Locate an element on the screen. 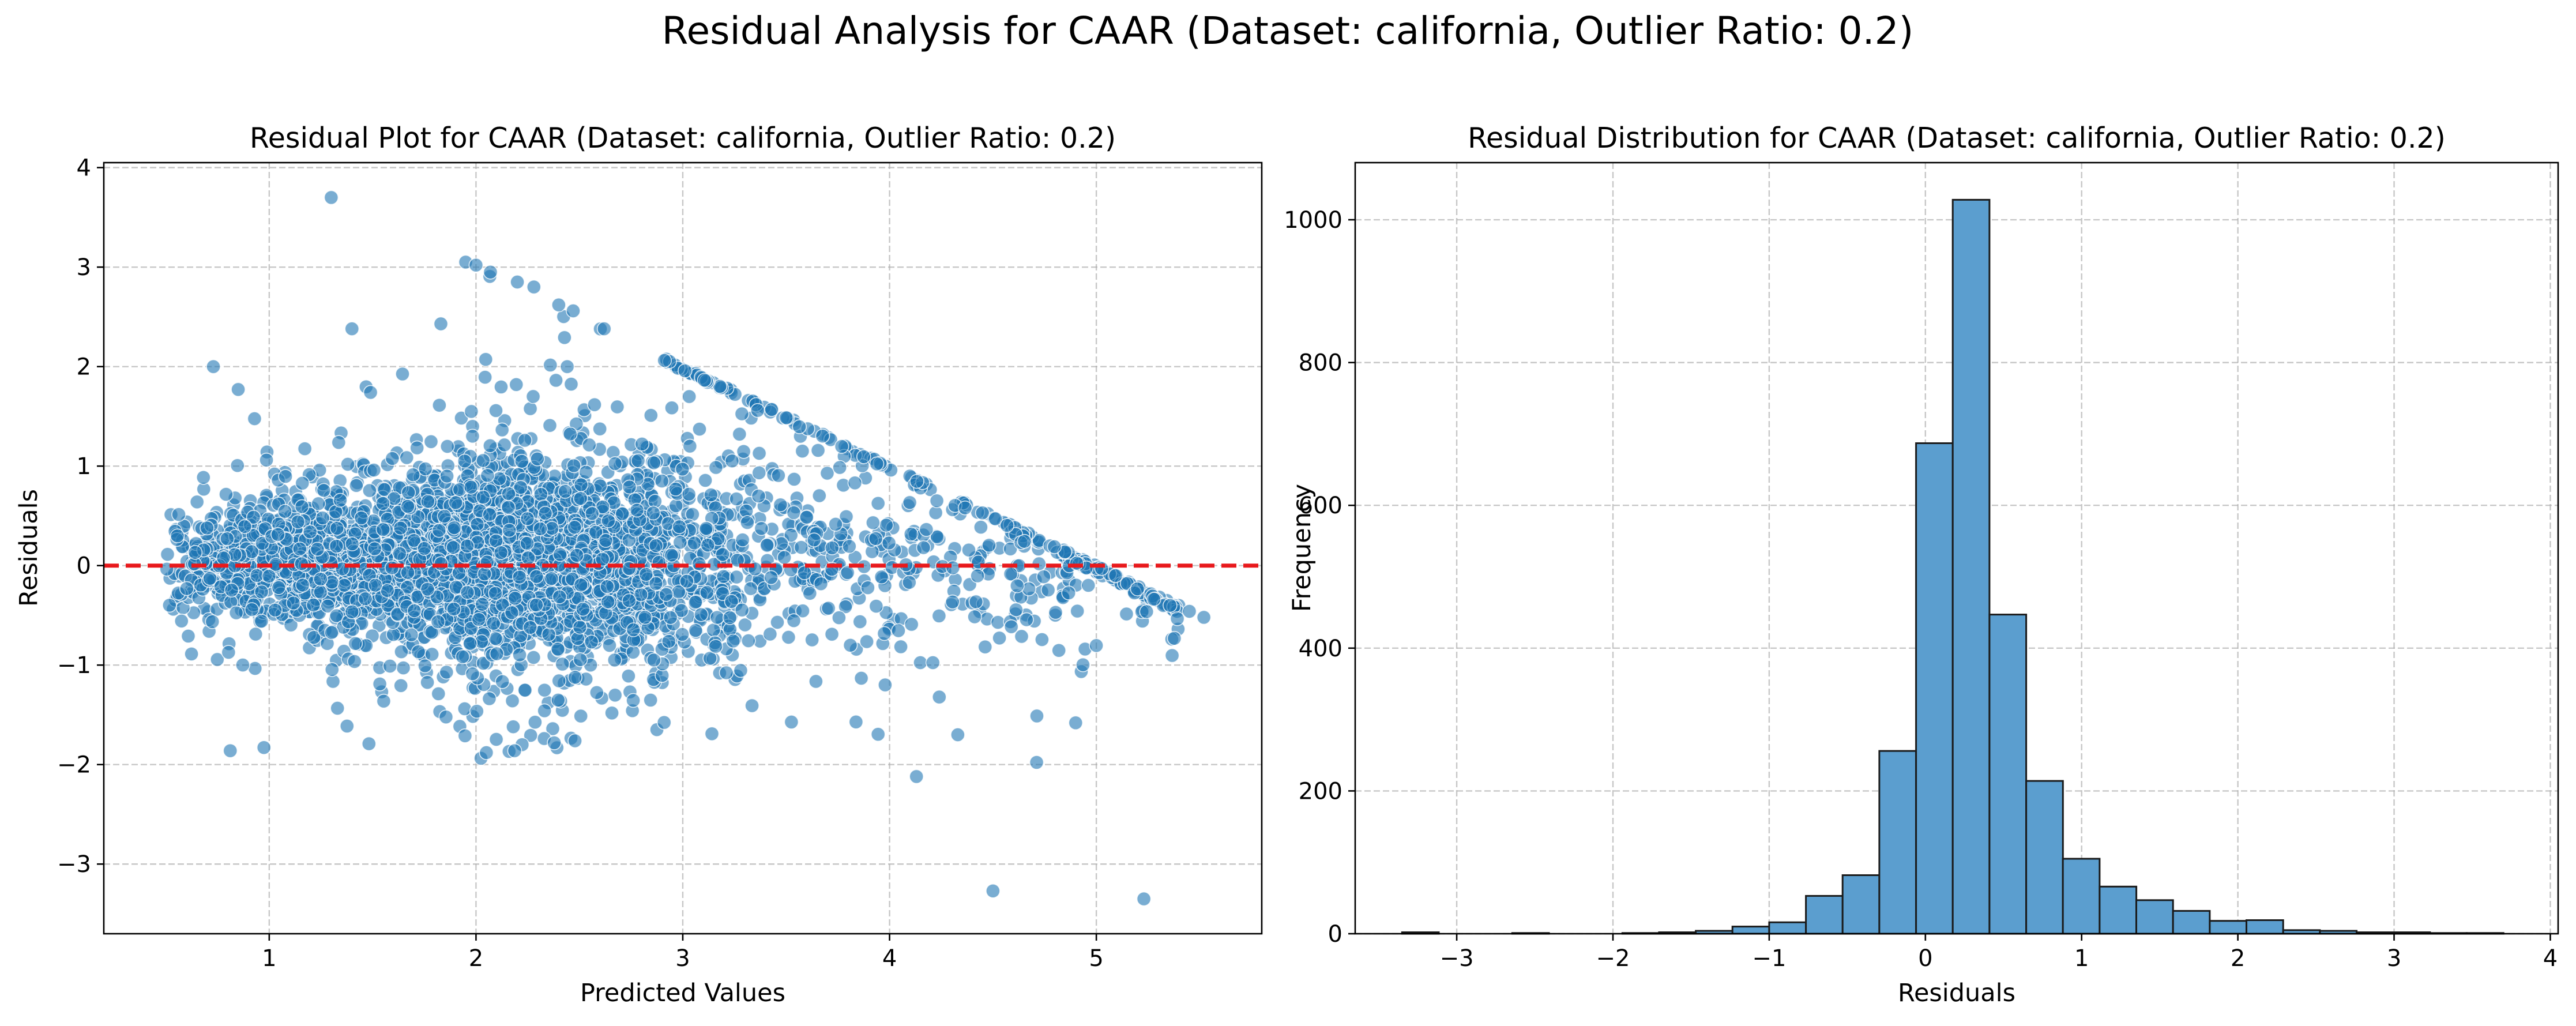 The width and height of the screenshot is (2576, 1026). histogram-xtick-label: 0 is located at coordinates (1925, 958).